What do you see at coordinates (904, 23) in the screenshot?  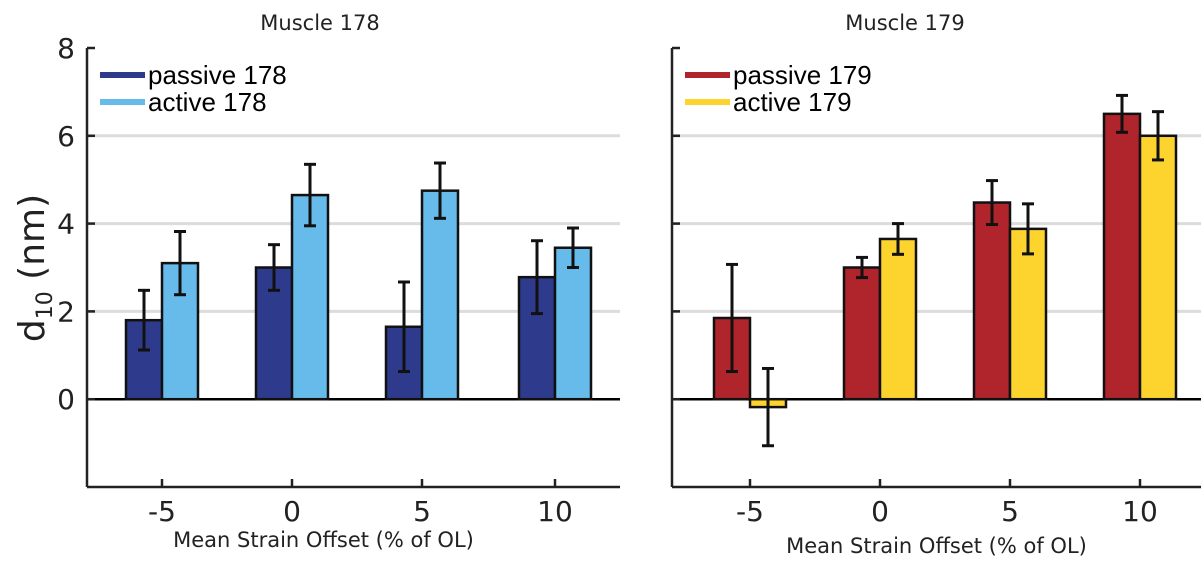 I see `panel-title: Muscle 179` at bounding box center [904, 23].